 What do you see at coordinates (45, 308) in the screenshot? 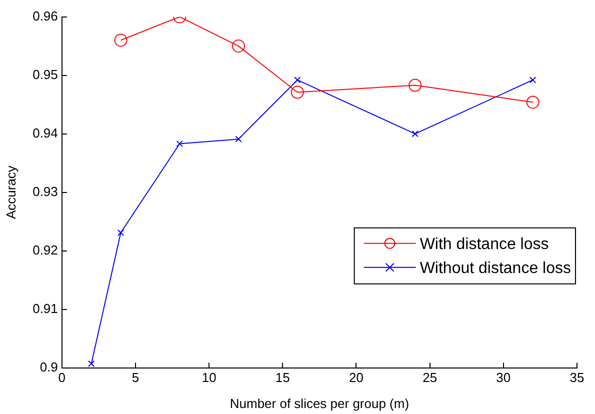
I see `y-tick-label: 0.91` at bounding box center [45, 308].